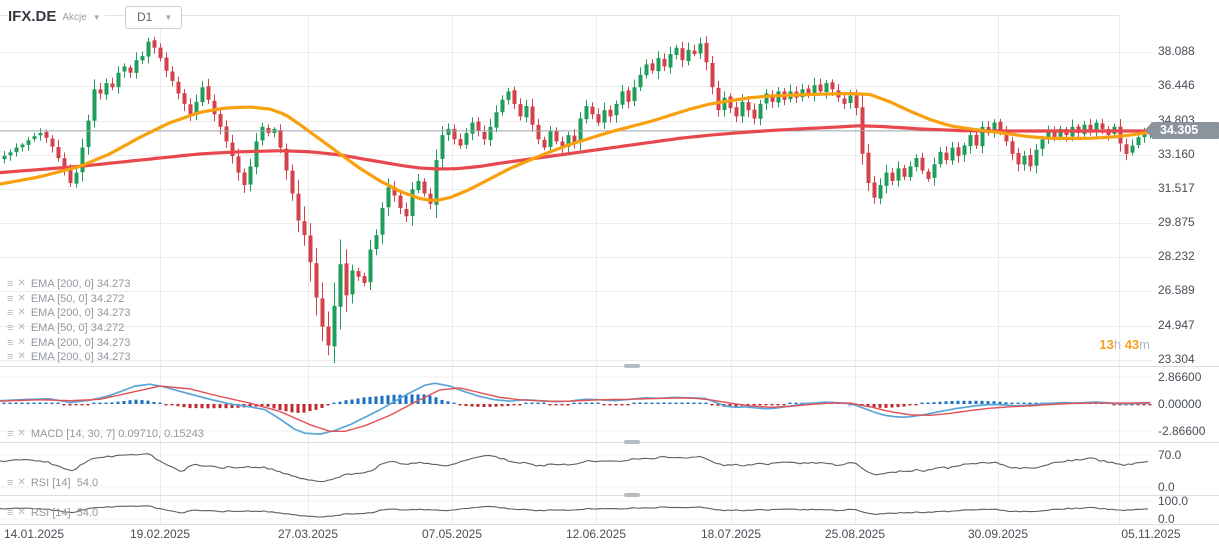 The width and height of the screenshot is (1219, 551). What do you see at coordinates (1176, 359) in the screenshot?
I see `price-axis-label: 23.304` at bounding box center [1176, 359].